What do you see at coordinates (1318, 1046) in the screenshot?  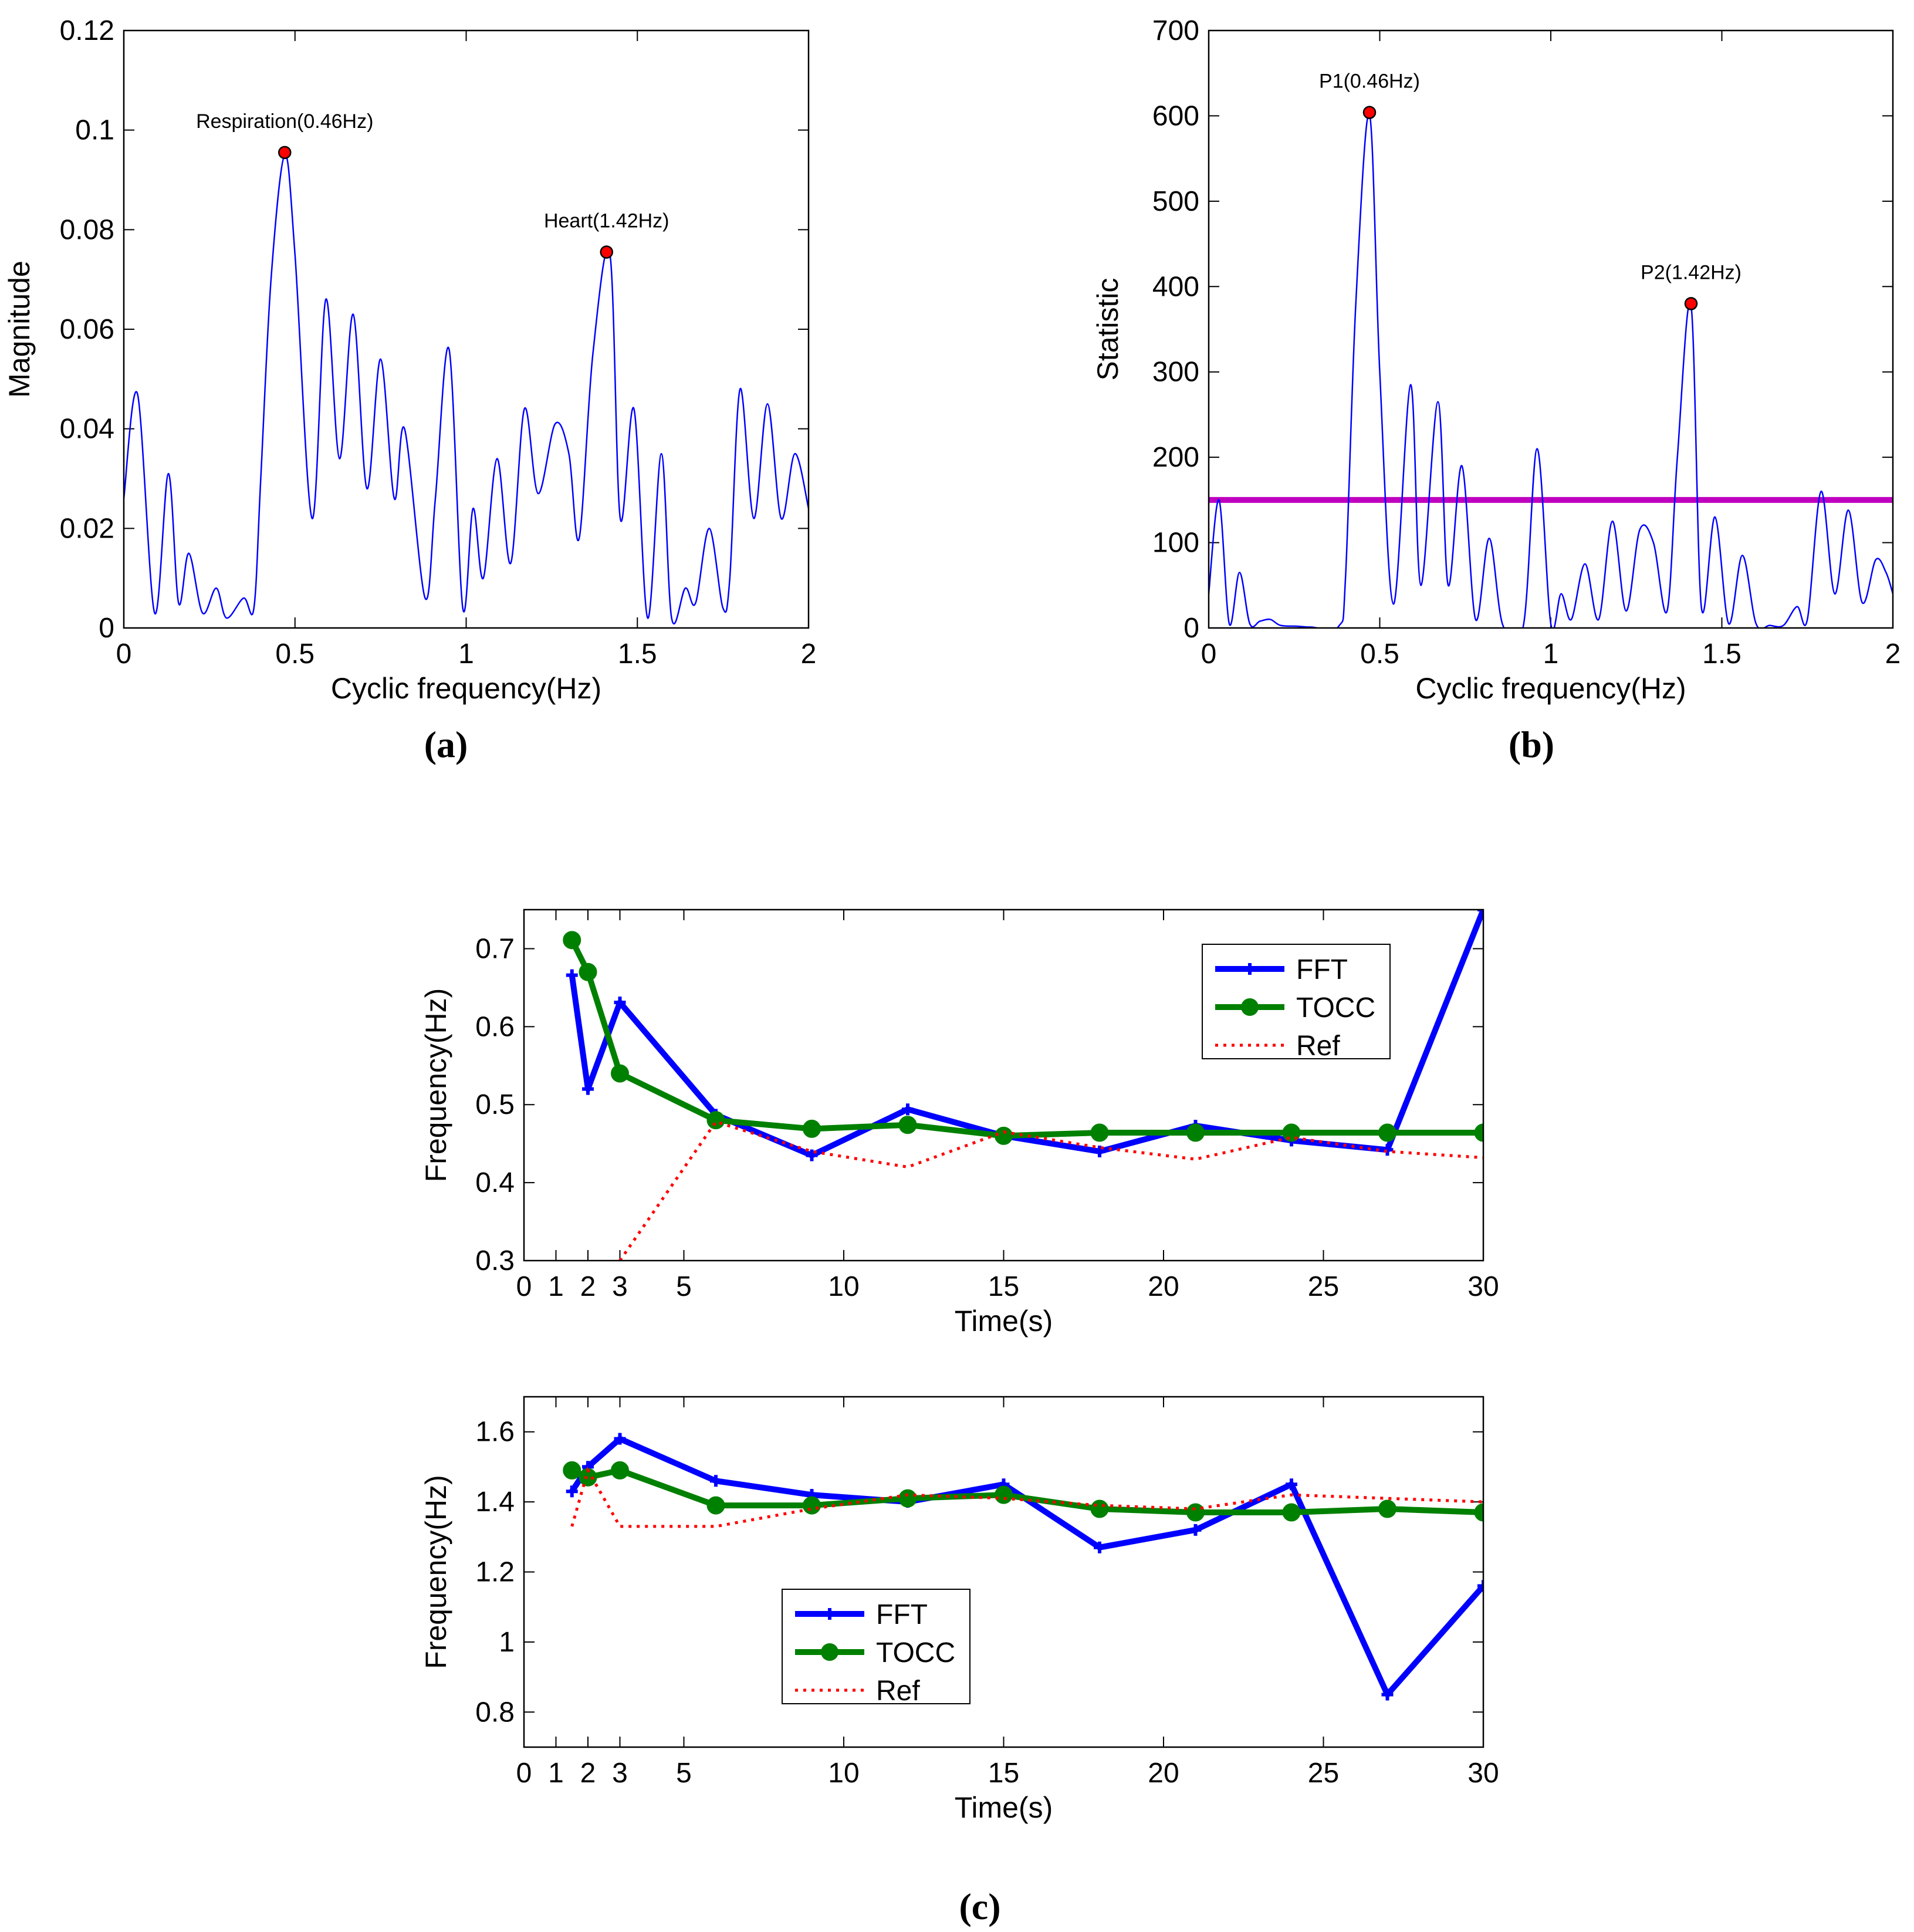 I see `legend-label: Ref` at bounding box center [1318, 1046].